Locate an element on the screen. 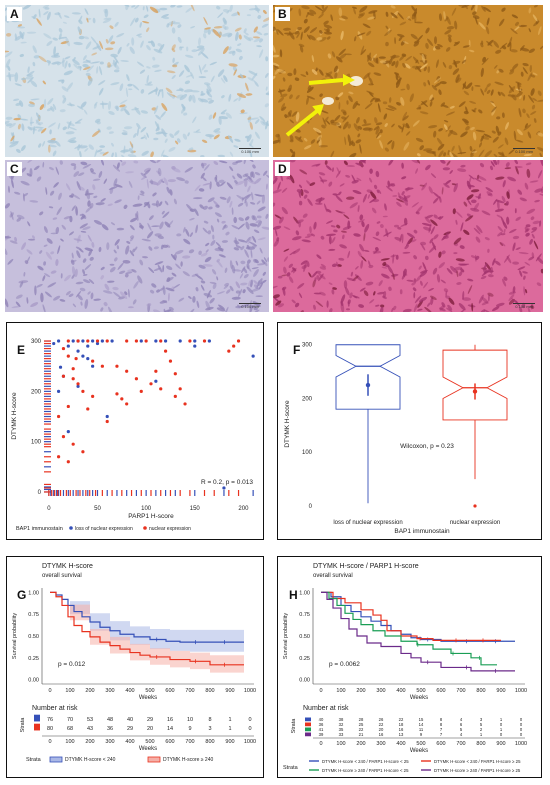 Image resolution: width=550 pixels, height=785 pixels. legend-key is located at coordinates (56, 759).